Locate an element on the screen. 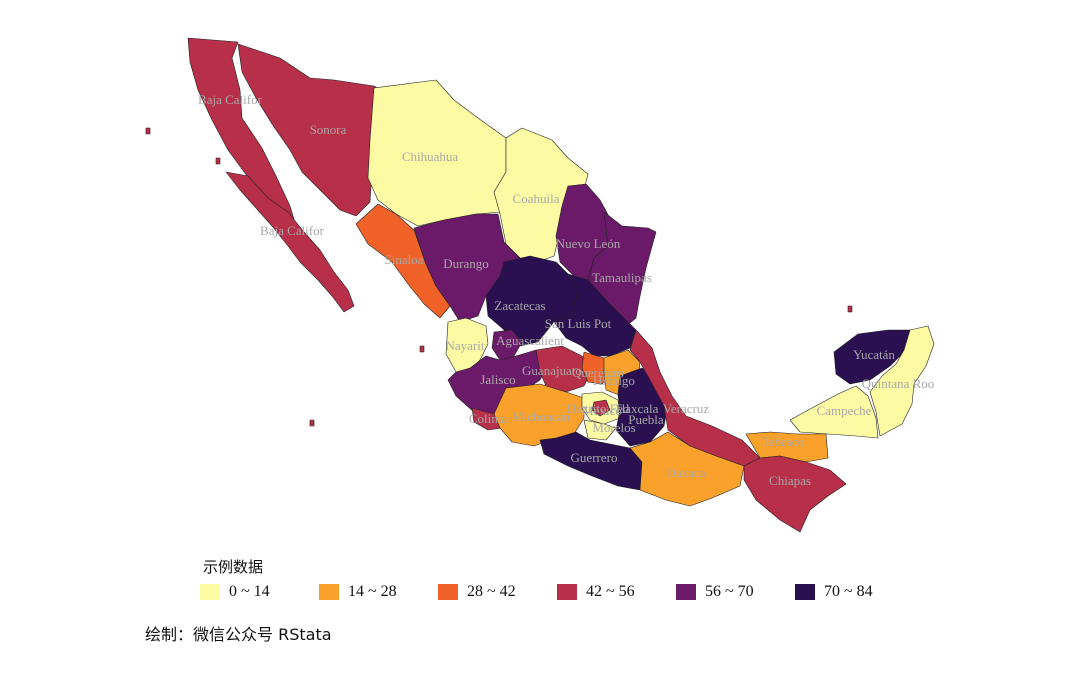 Image resolution: width=1079 pixels, height=679 pixels. state-region-oaxaca is located at coordinates (687, 469).